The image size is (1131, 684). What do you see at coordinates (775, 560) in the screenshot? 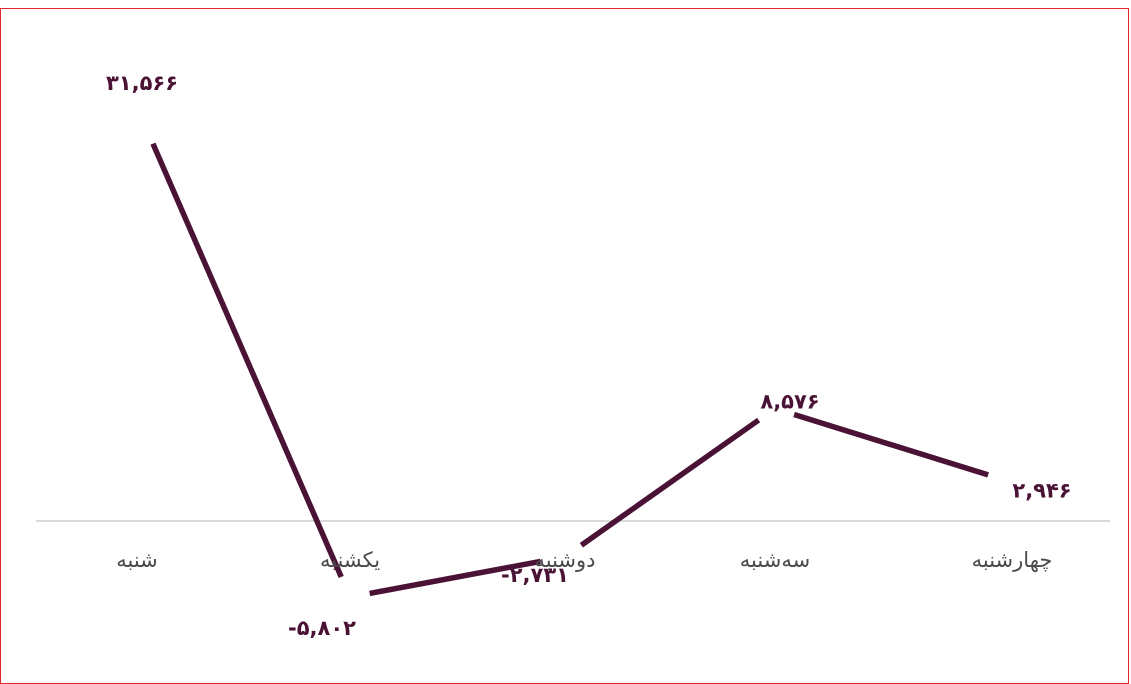
I see `category-label: سه‌شنبه` at bounding box center [775, 560].